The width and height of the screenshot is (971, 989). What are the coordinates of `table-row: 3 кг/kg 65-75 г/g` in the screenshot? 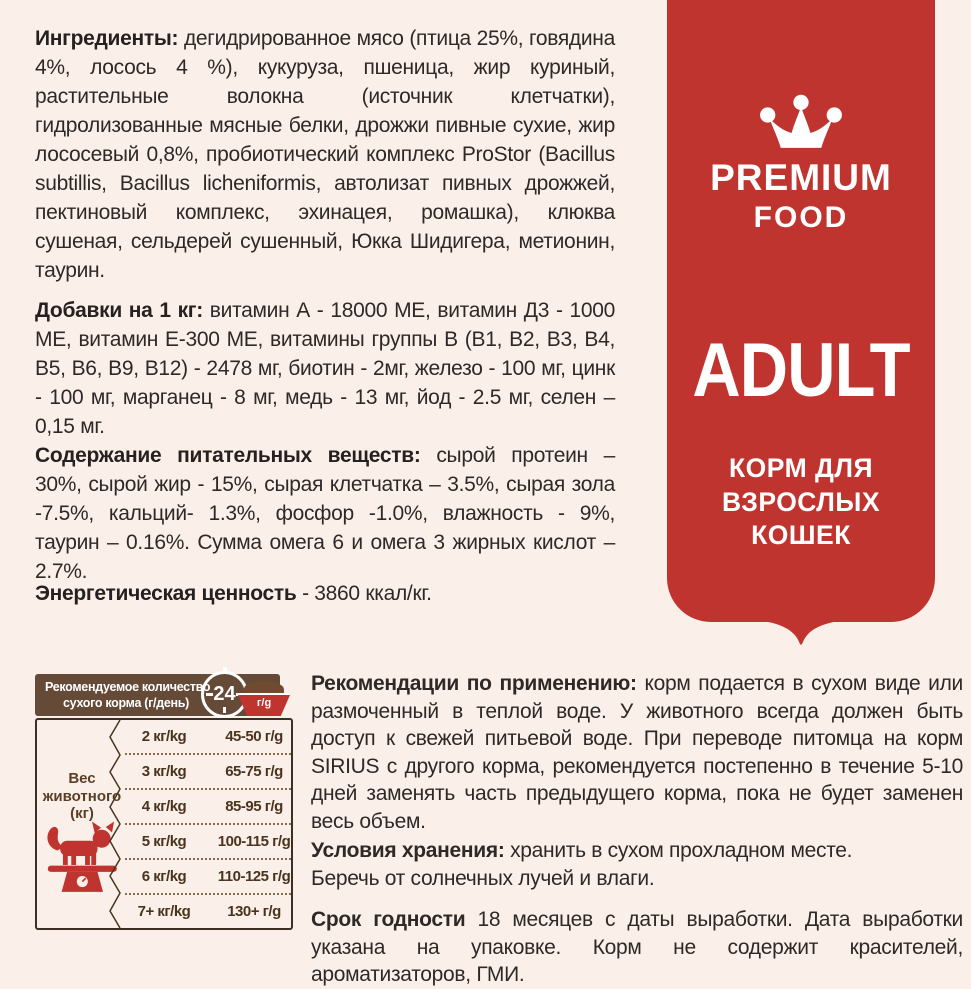 It's located at (208, 772).